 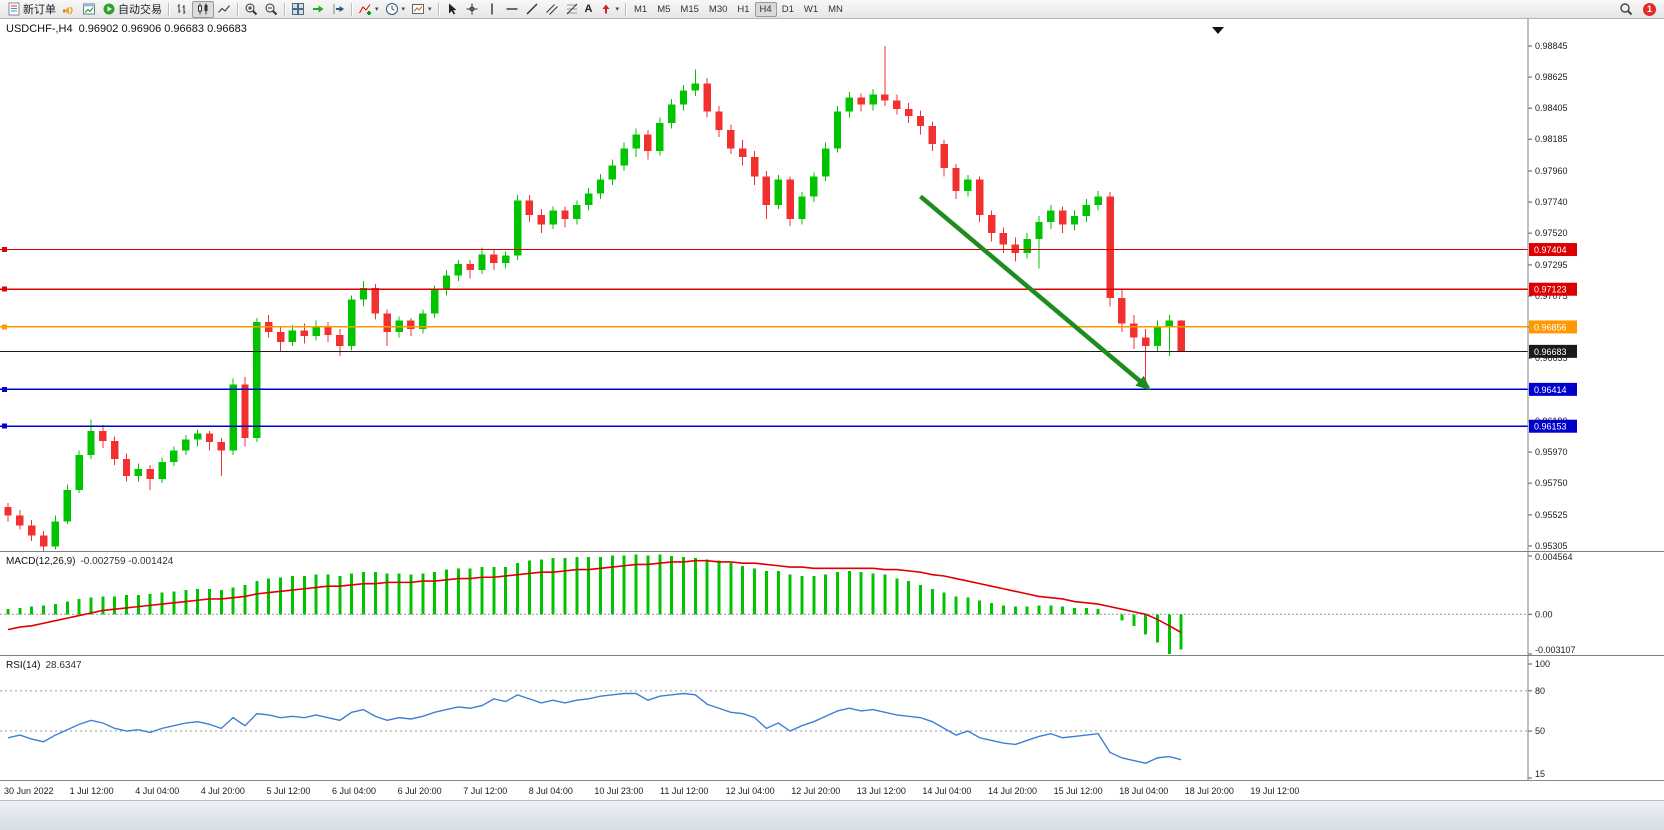 I want to click on candlestick-chart-icon, so click(x=203, y=9).